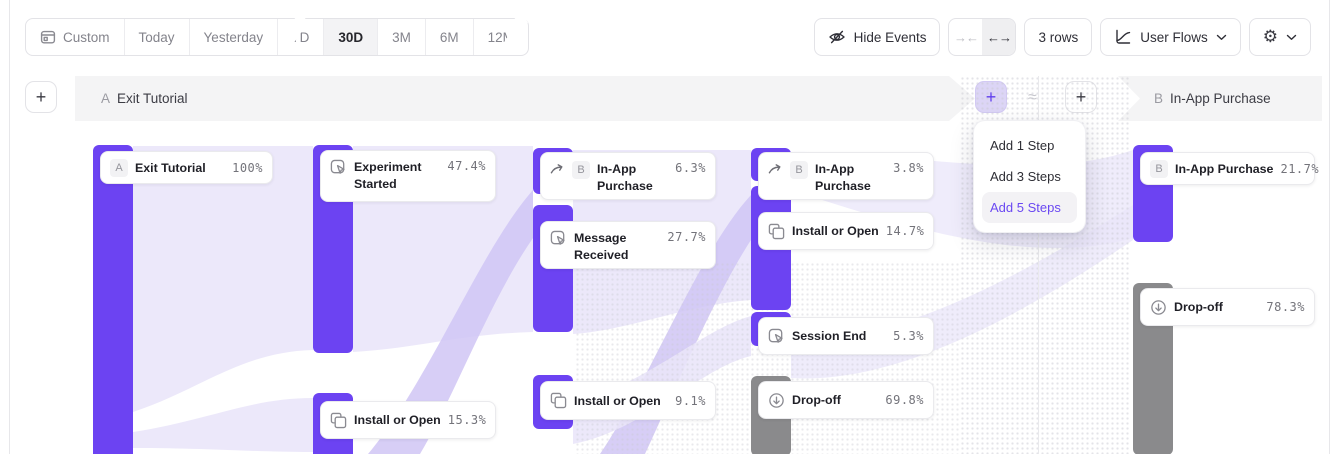  Describe the element at coordinates (9, 227) in the screenshot. I see `panel-left-border` at that location.